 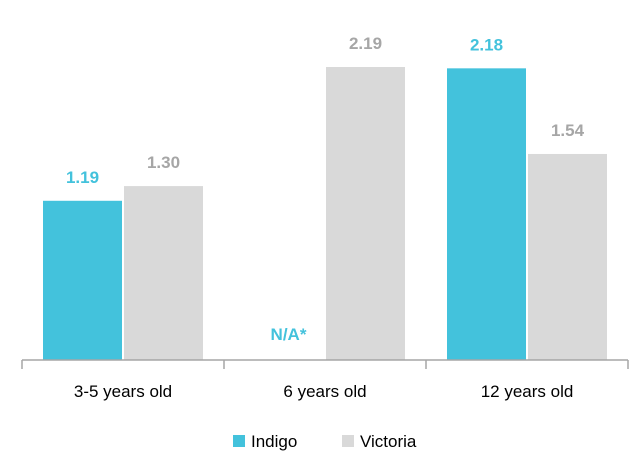 What do you see at coordinates (325, 364) in the screenshot?
I see `x-axis` at bounding box center [325, 364].